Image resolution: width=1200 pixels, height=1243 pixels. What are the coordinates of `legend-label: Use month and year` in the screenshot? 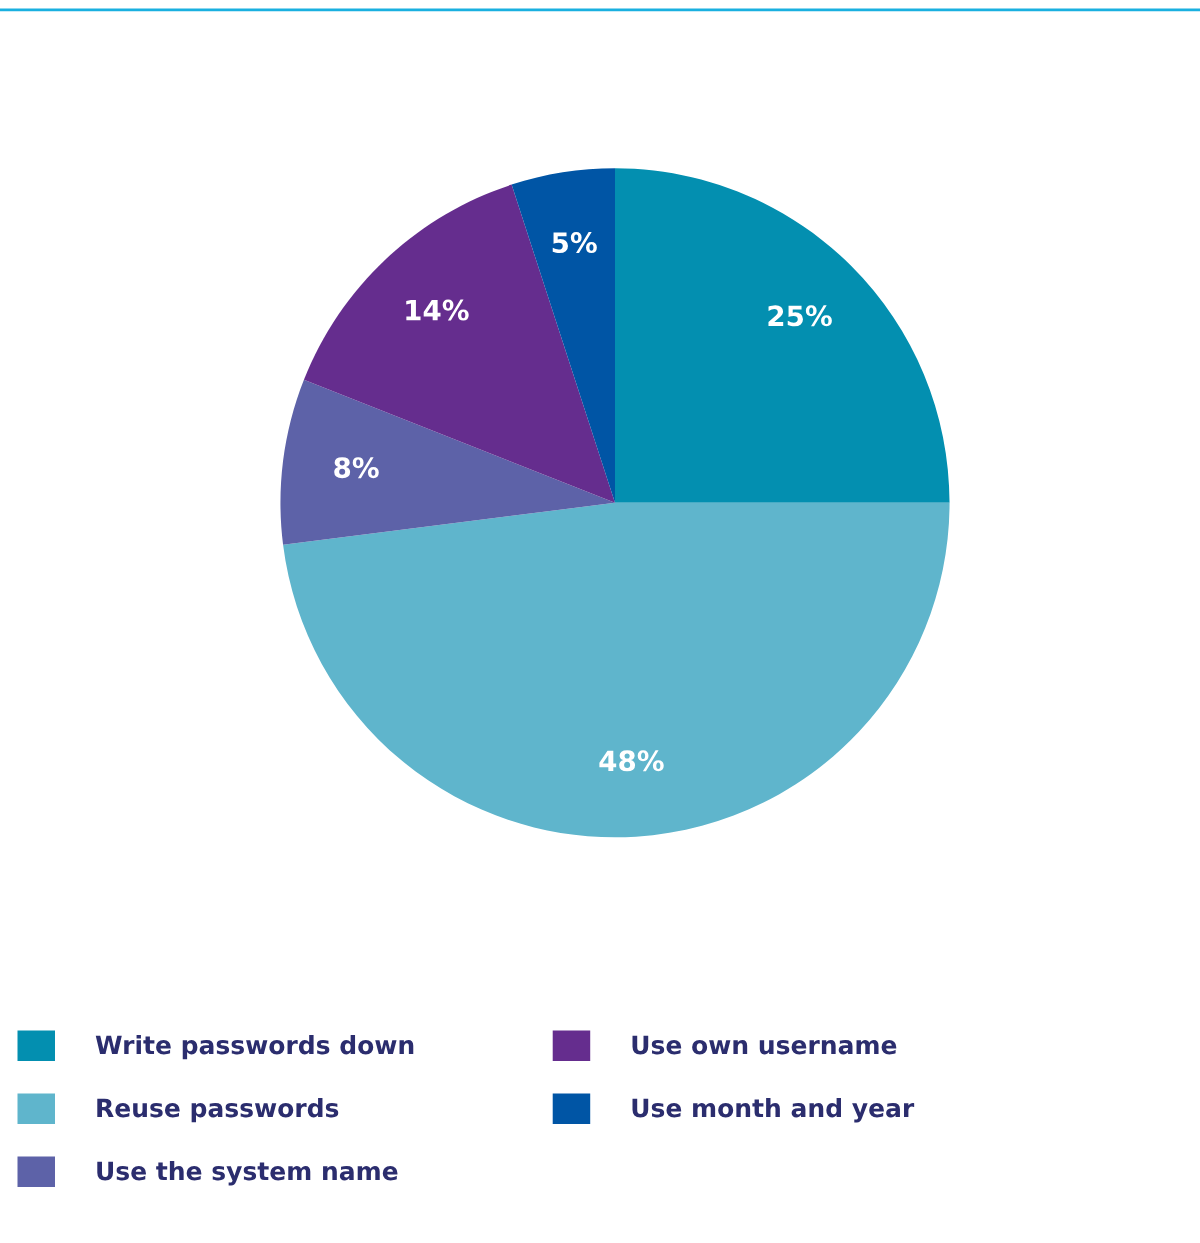 It's located at (773, 1110).